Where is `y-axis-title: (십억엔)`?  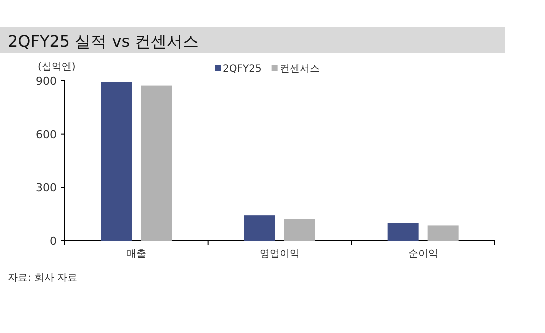 y-axis-title: (십억엔) is located at coordinates (57, 67).